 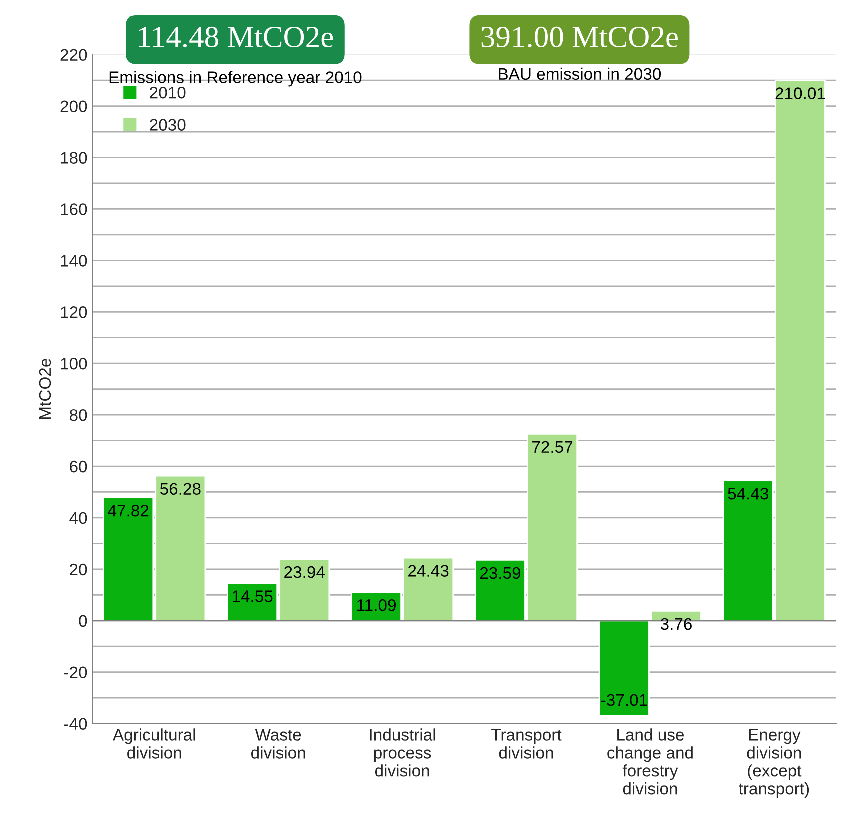 What do you see at coordinates (74, 210) in the screenshot?
I see `y-tick-label: 160` at bounding box center [74, 210].